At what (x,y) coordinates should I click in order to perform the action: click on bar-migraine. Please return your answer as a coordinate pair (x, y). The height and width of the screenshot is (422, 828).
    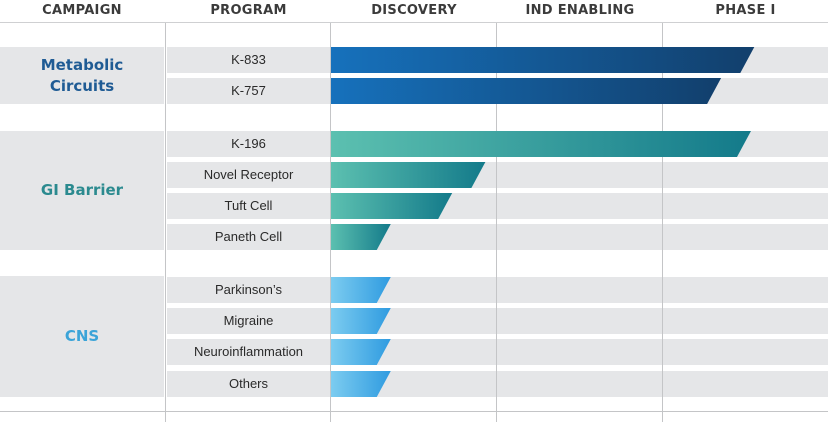
    Looking at the image, I should click on (361, 321).